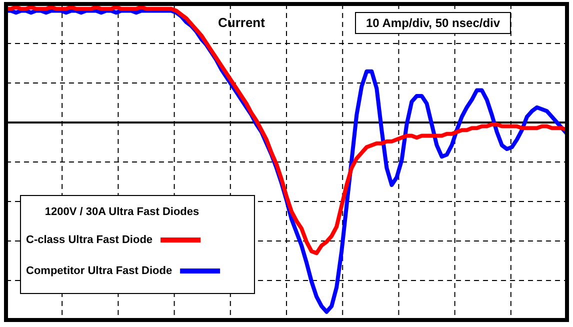  I want to click on annotation: Current, so click(241, 22).